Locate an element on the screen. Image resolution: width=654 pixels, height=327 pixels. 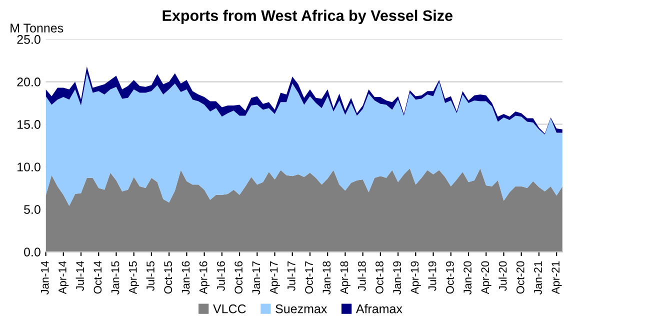
x-tick-label: Jul-18 is located at coordinates (362, 276).